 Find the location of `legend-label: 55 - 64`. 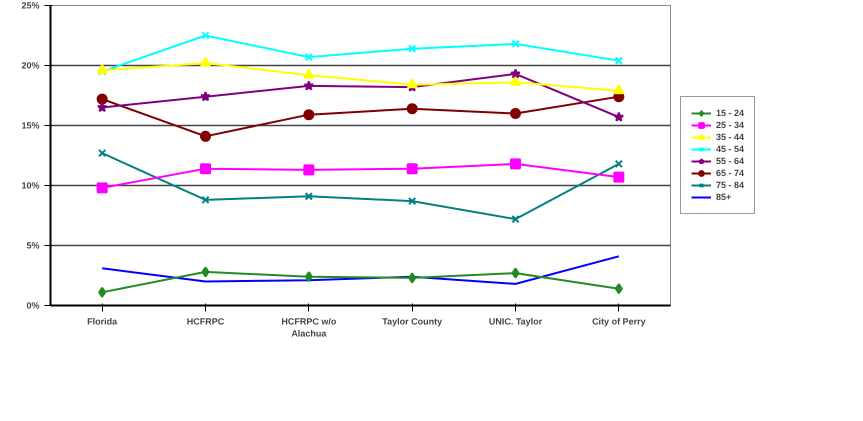

legend-label: 55 - 64 is located at coordinates (730, 161).